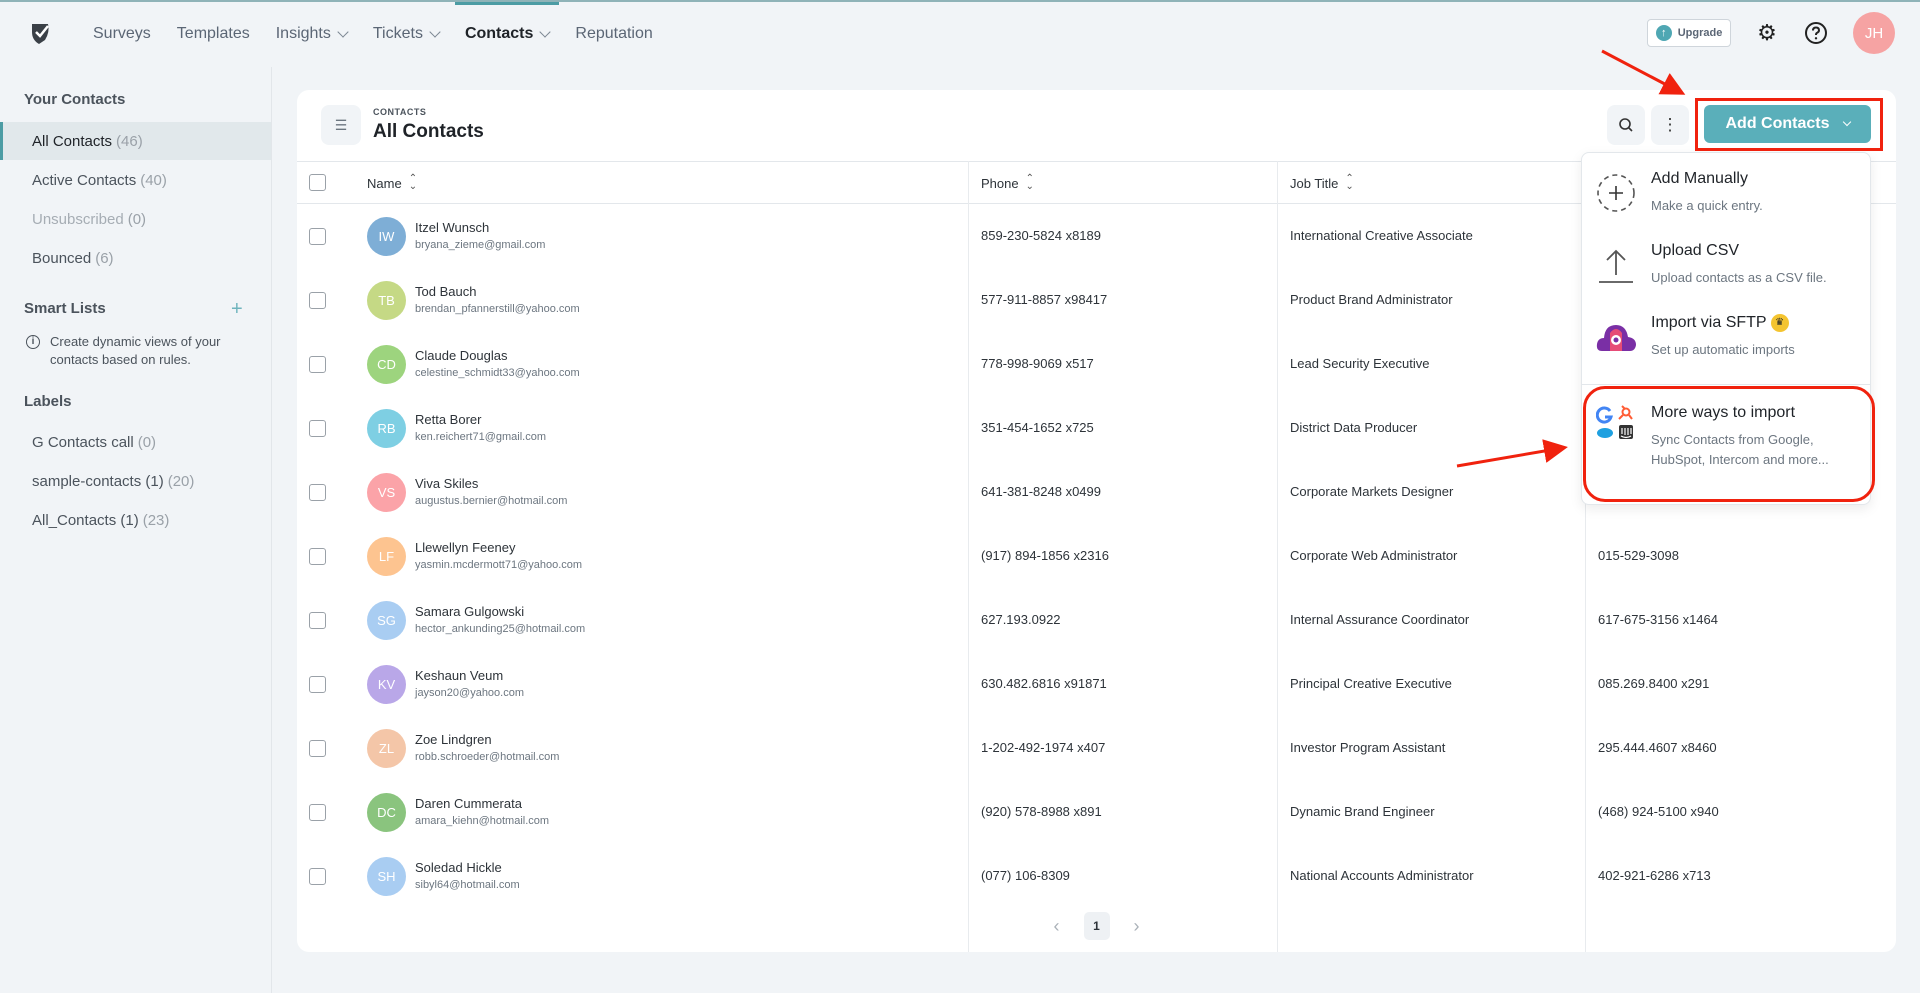  I want to click on contact-name: Soledad Hickle, so click(458, 867).